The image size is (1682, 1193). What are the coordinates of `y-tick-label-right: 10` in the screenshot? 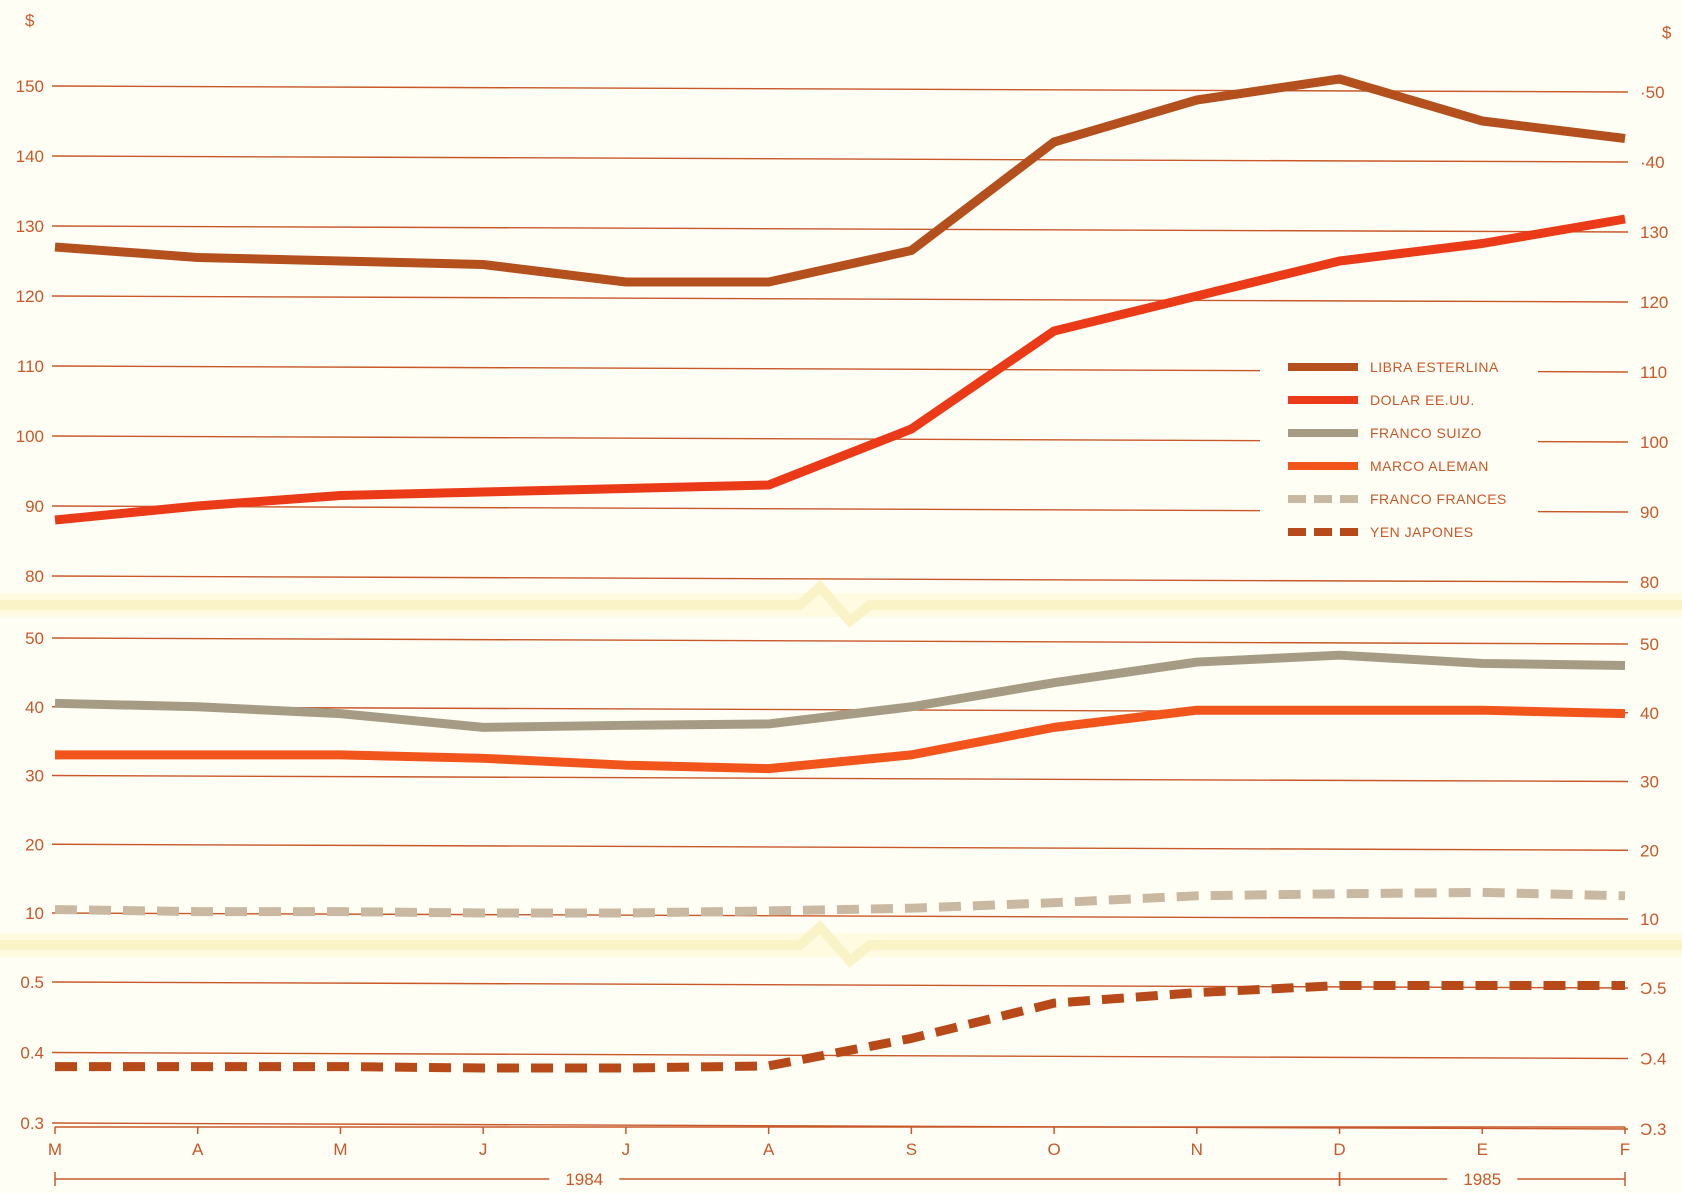 It's located at (1649, 919).